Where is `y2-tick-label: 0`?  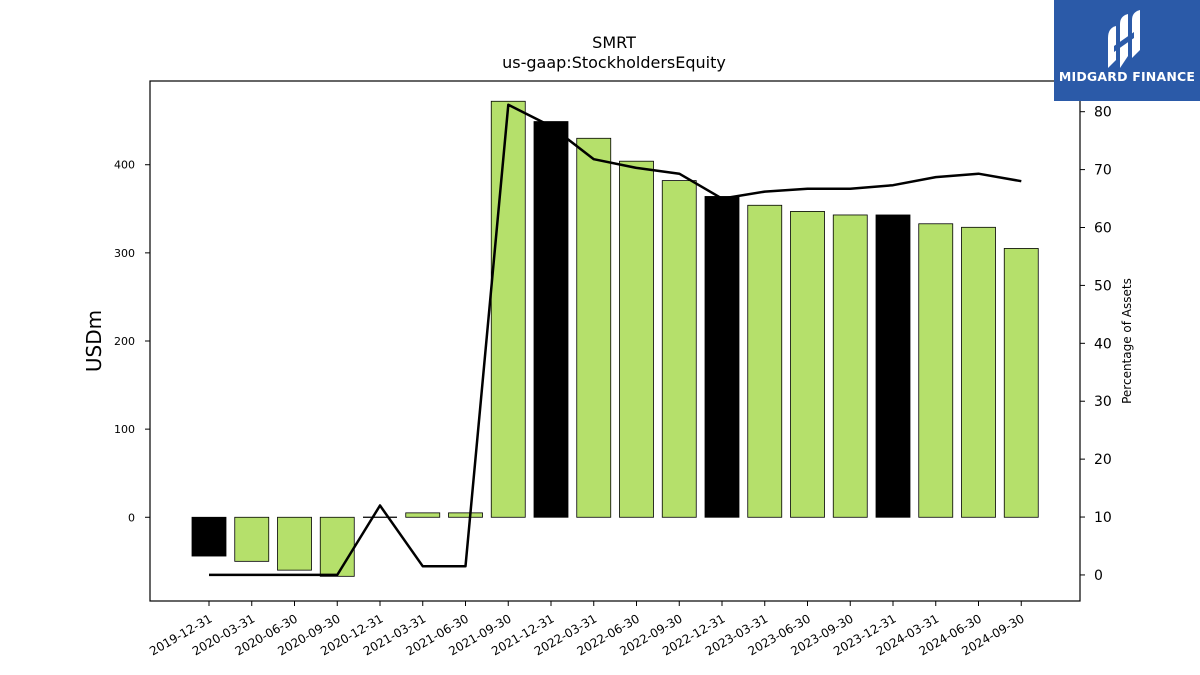 y2-tick-label: 0 is located at coordinates (1098, 576).